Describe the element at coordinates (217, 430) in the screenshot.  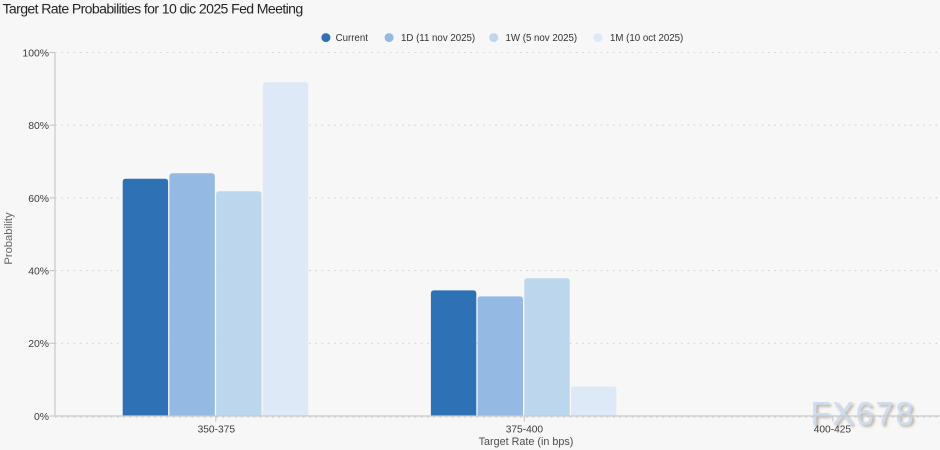
I see `svg-text: 350-375` at that location.